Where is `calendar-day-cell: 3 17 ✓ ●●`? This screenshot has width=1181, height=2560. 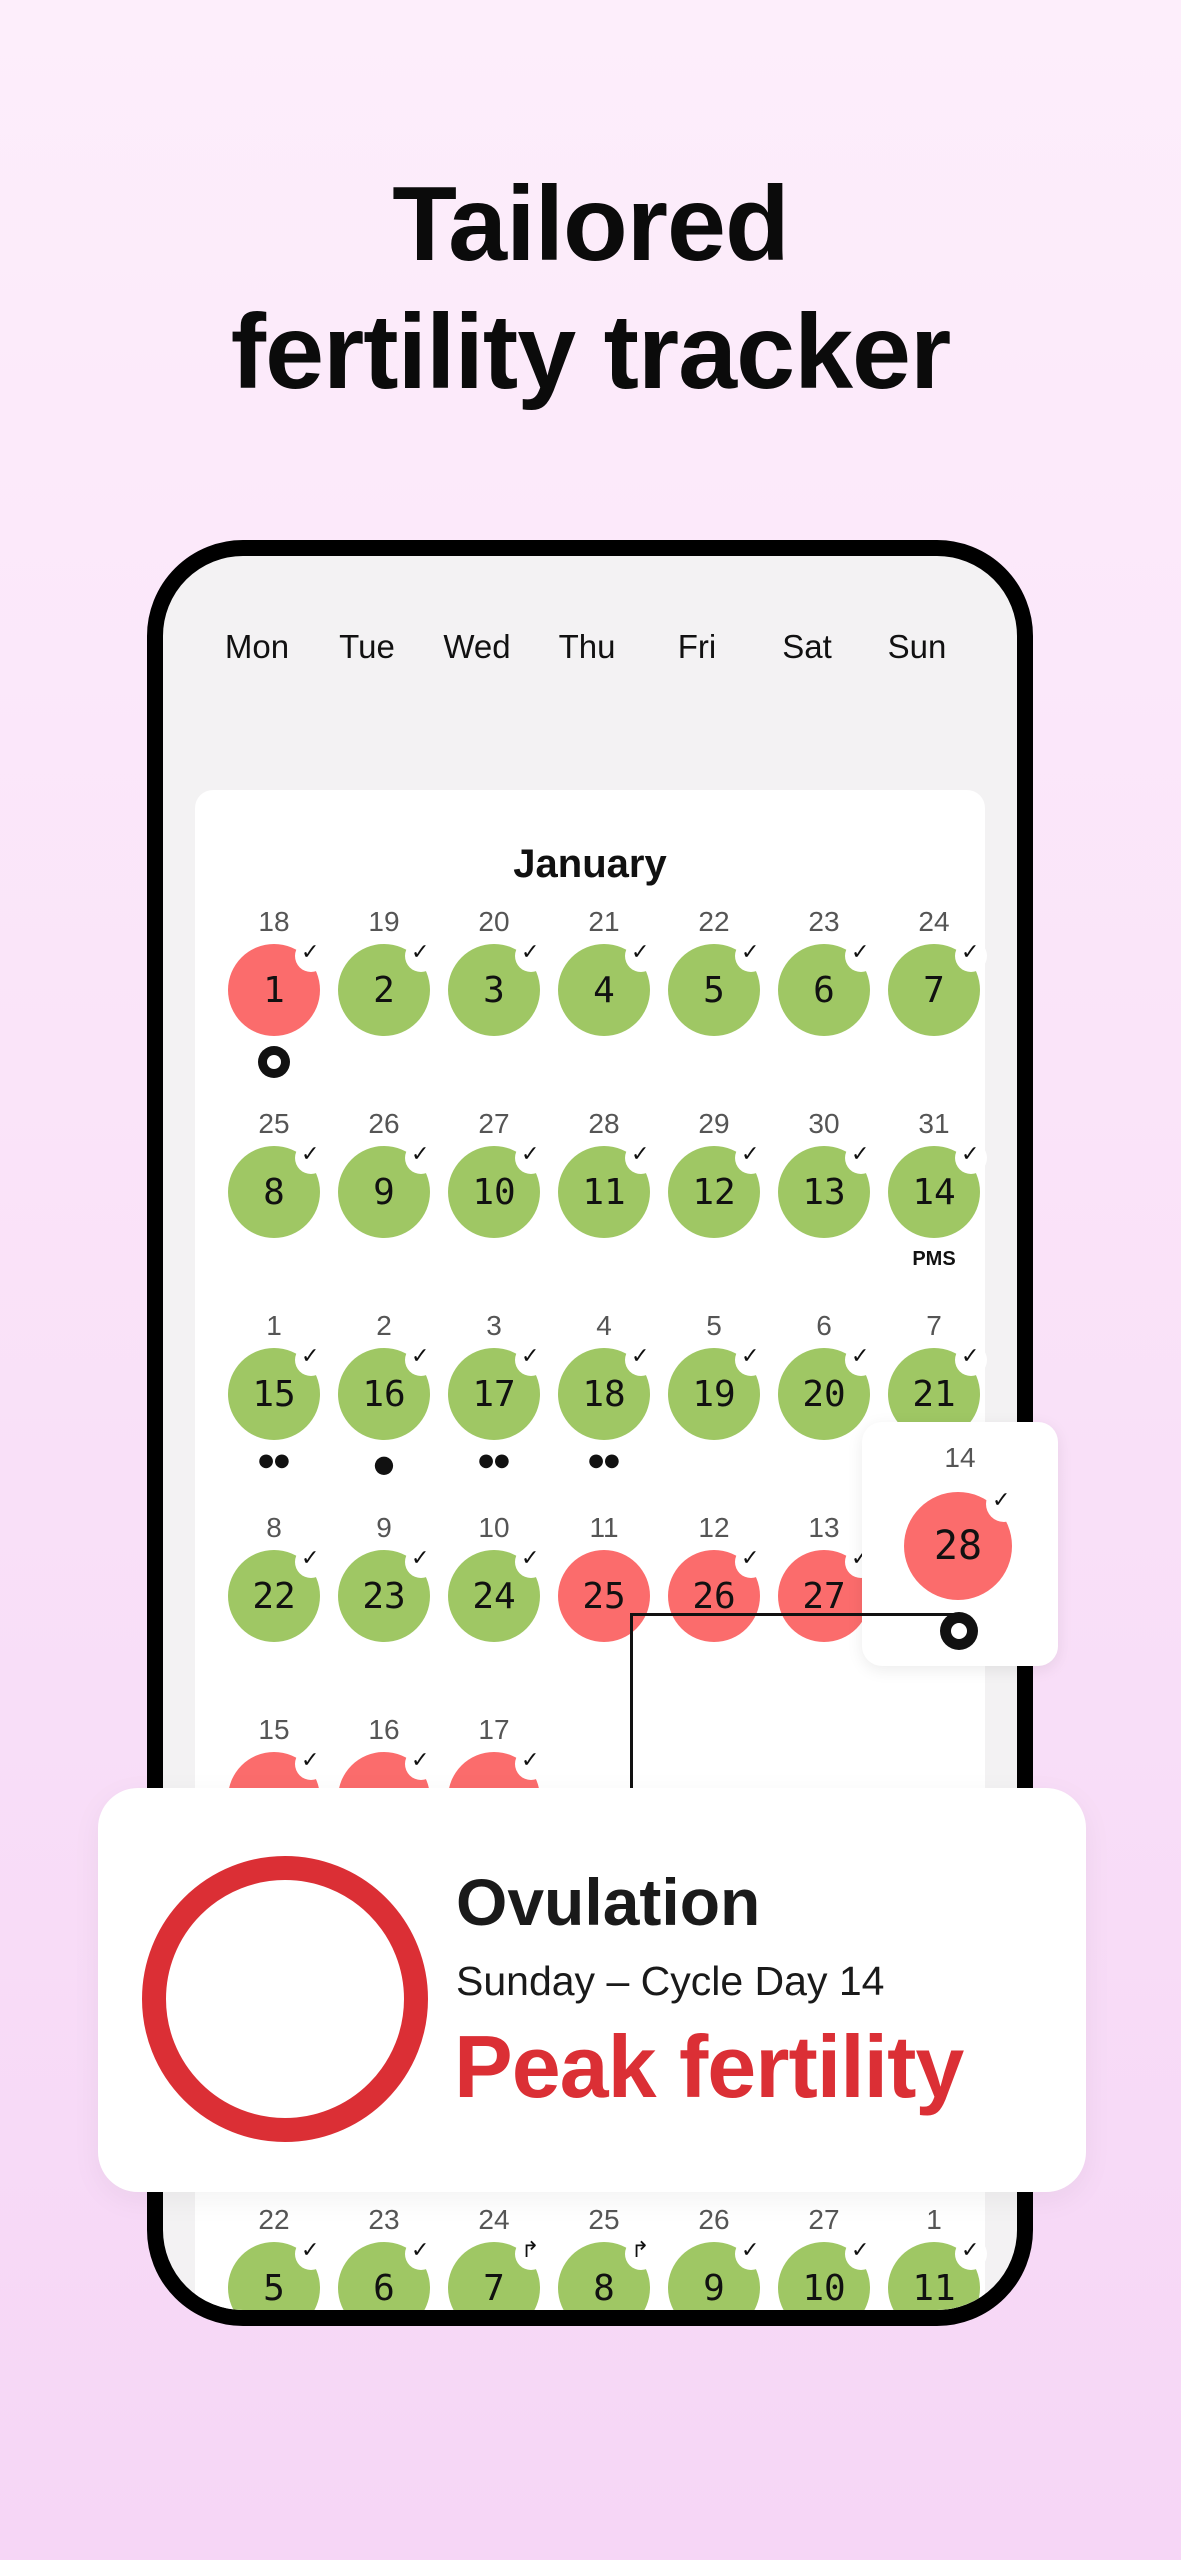
calendar-day-cell: 3 17 ✓ ●● is located at coordinates (494, 1405).